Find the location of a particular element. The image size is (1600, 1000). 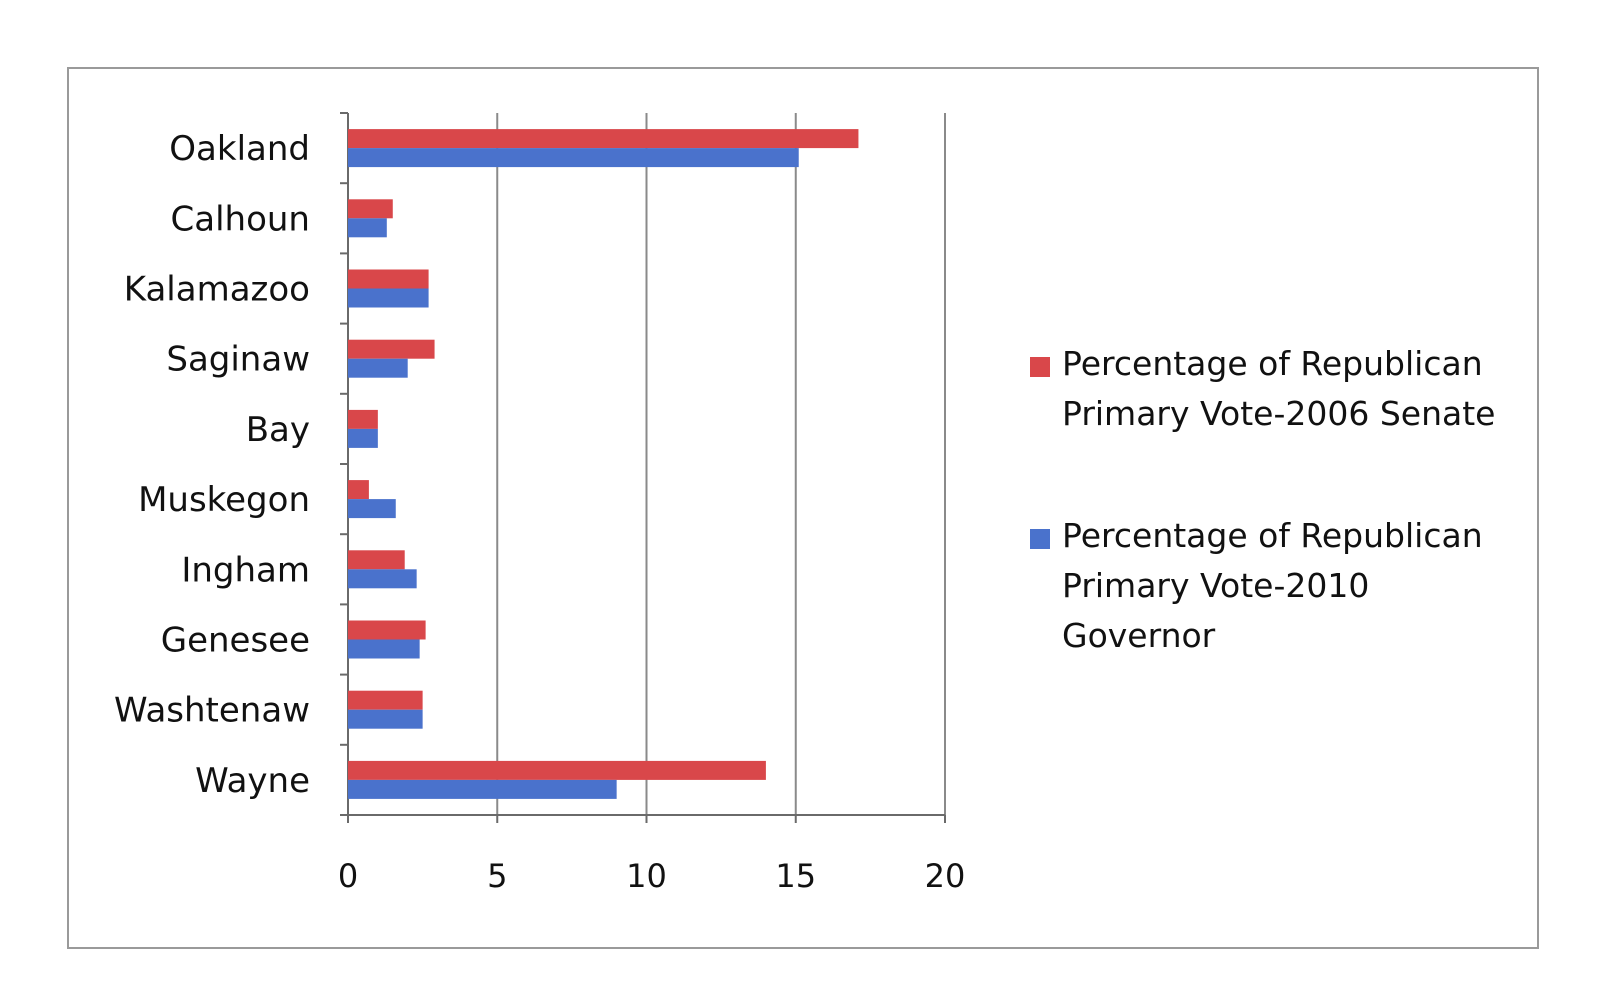

x-tick-label: 5 is located at coordinates (497, 876).